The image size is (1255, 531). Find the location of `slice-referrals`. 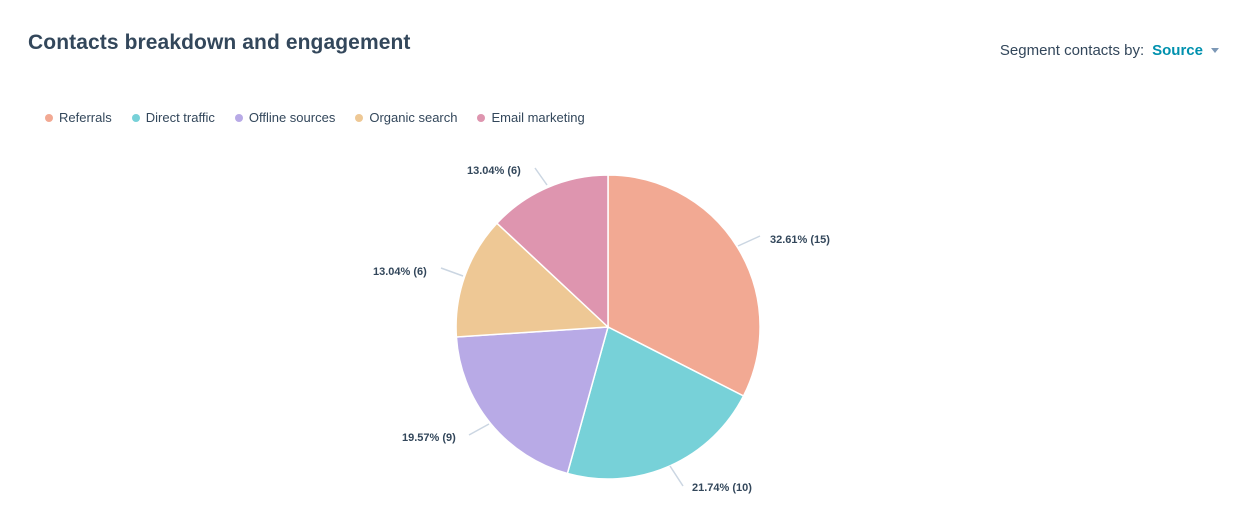

slice-referrals is located at coordinates (684, 286).